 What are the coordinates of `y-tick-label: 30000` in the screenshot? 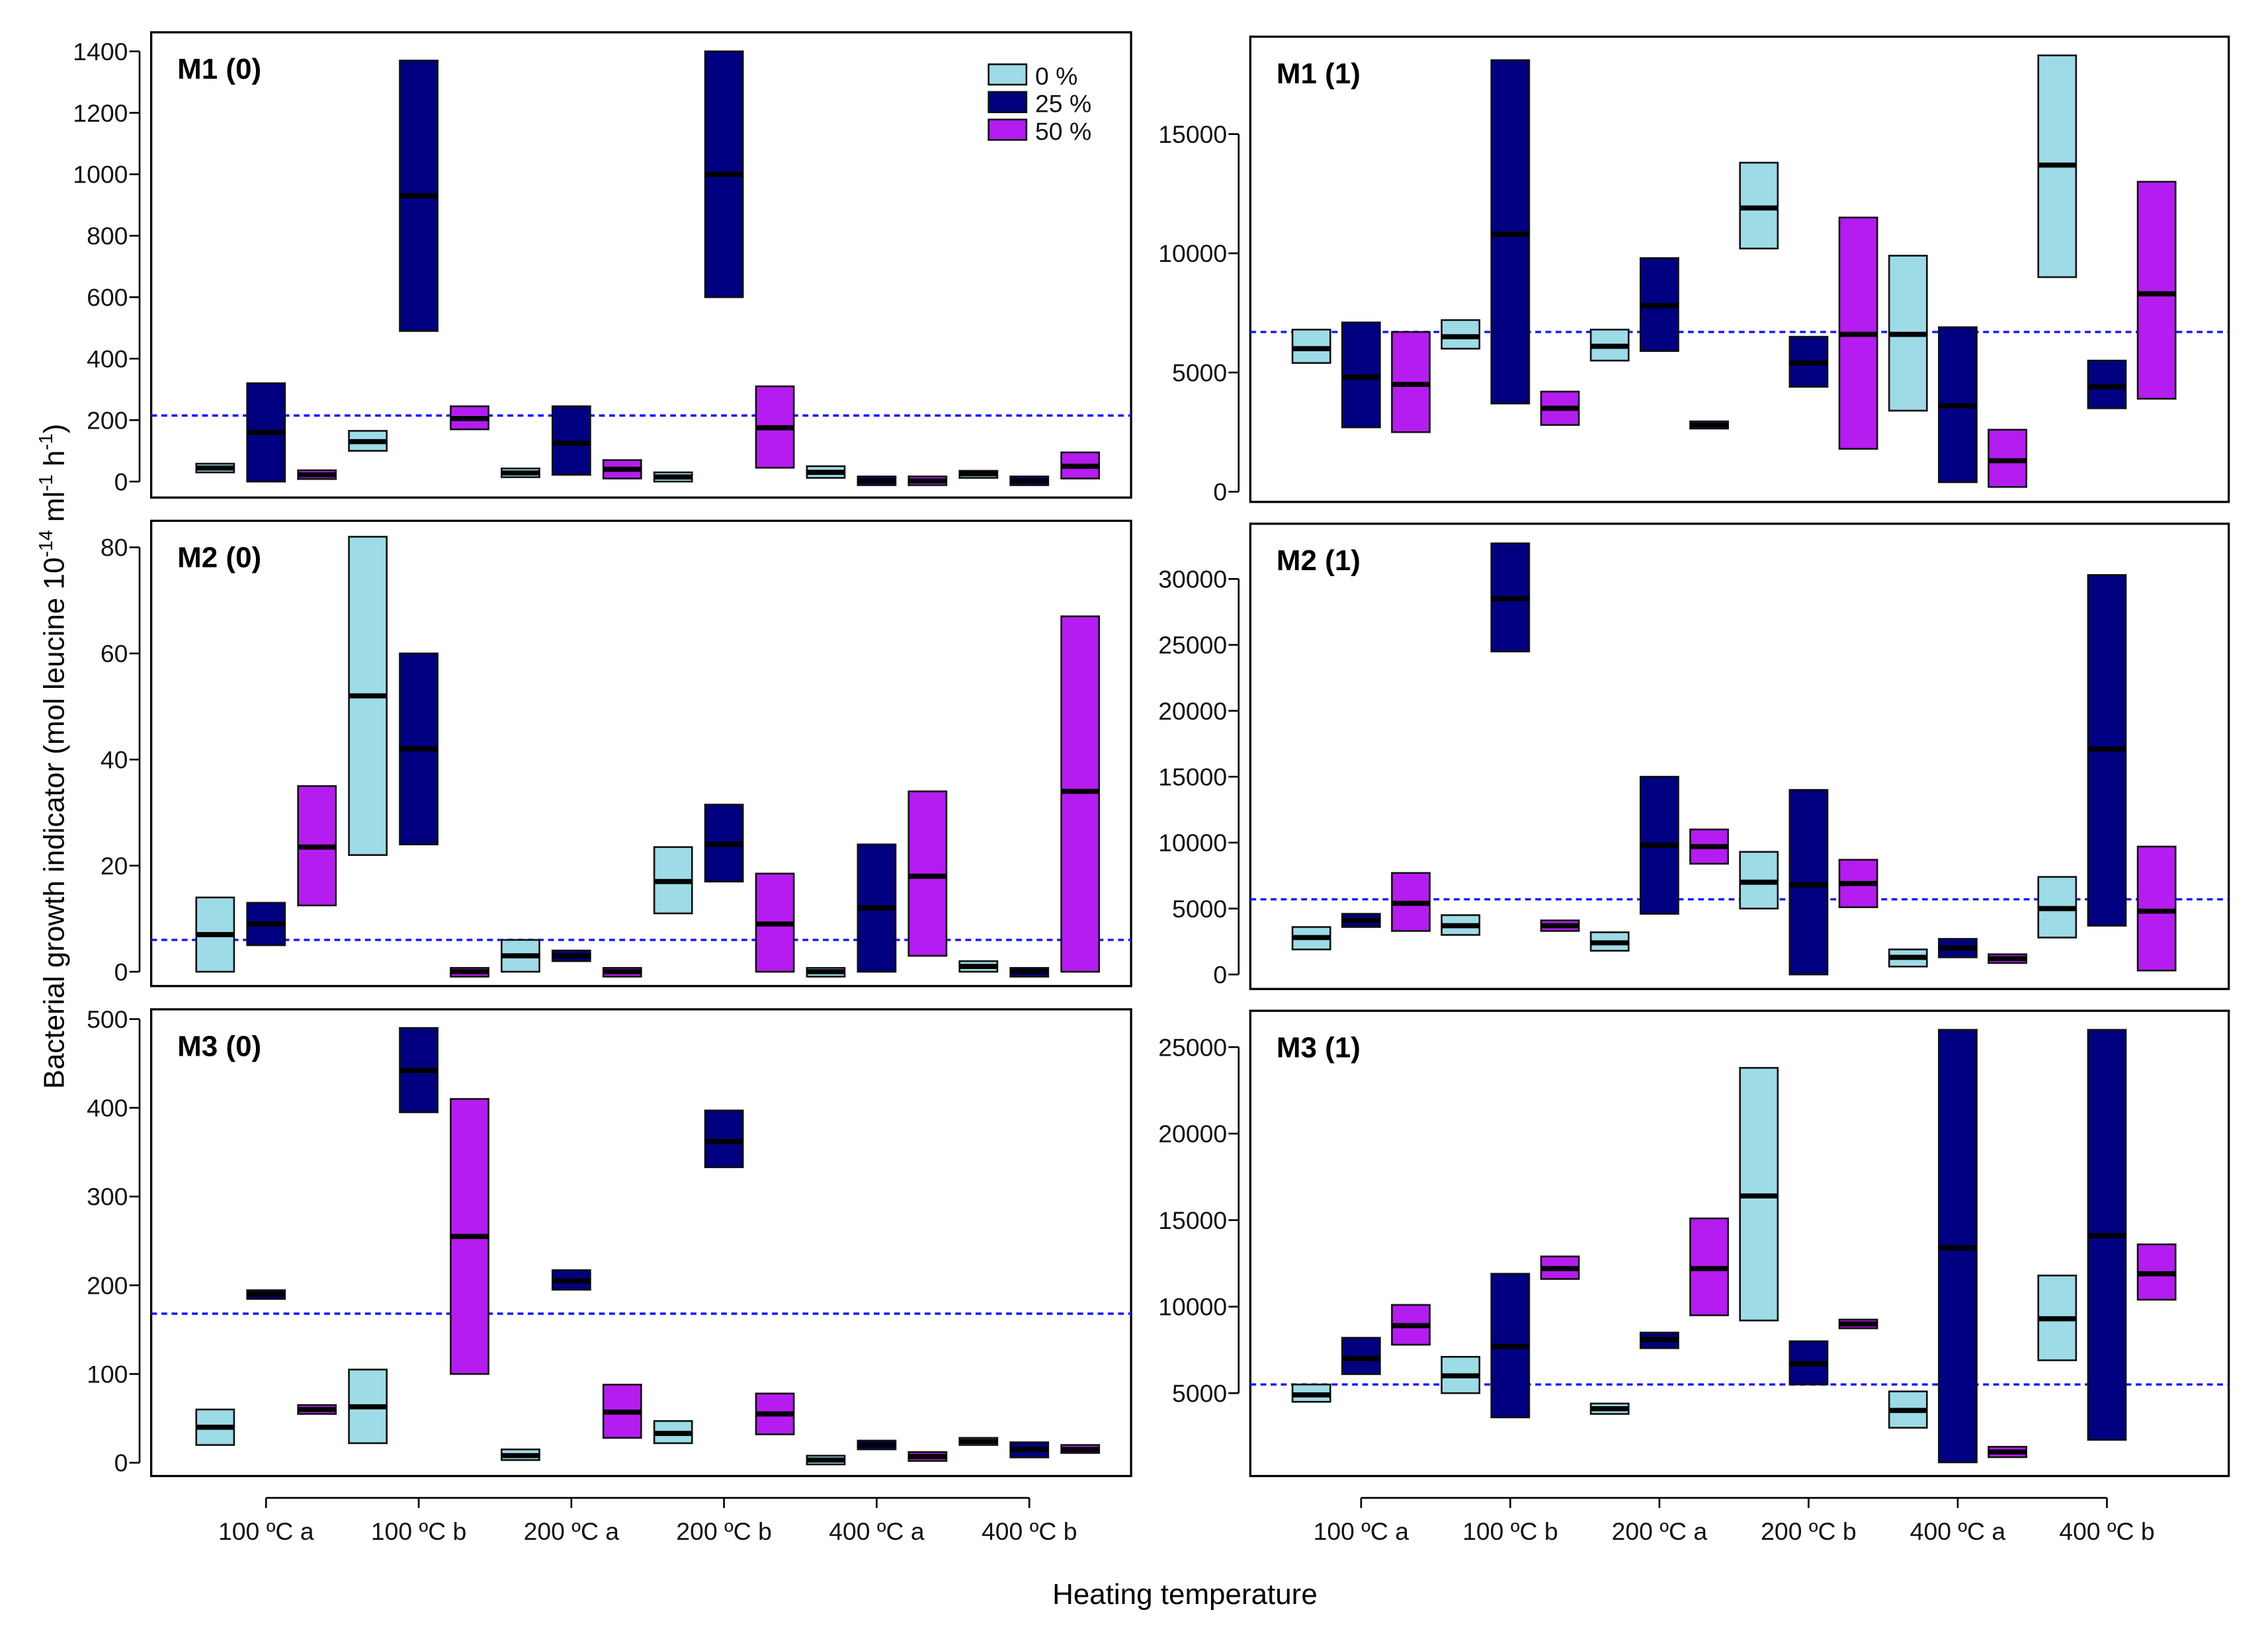 It's located at (1192, 579).